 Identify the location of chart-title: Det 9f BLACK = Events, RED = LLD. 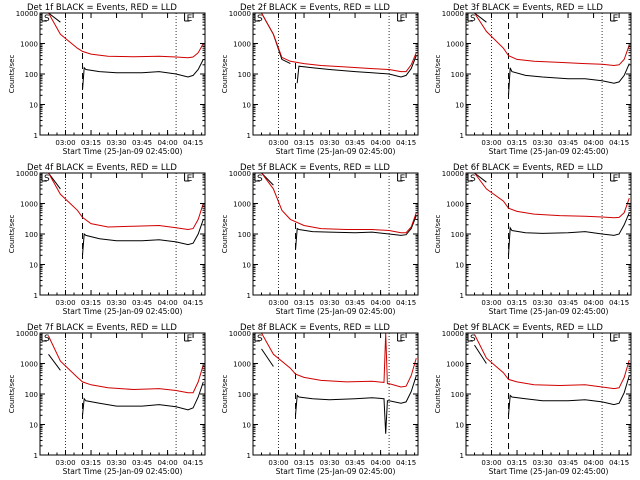
(528, 328).